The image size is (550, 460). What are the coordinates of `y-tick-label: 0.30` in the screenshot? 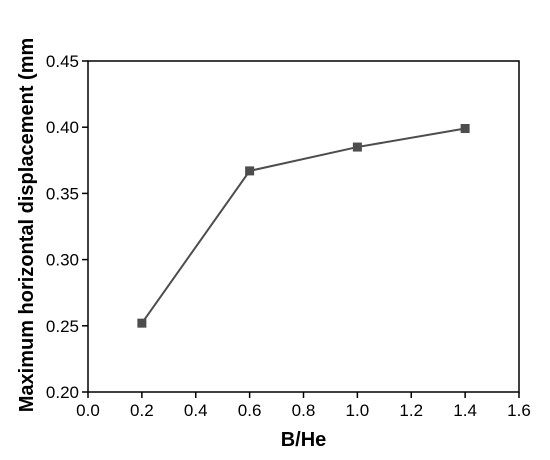 It's located at (62, 260).